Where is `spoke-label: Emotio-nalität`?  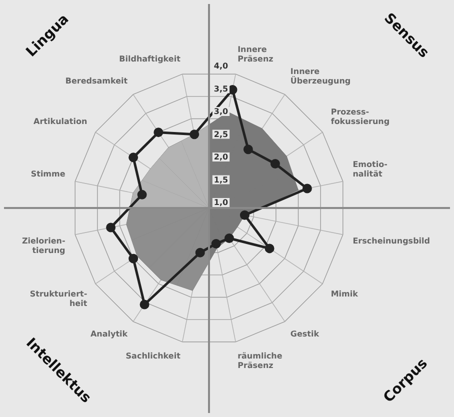
spoke-label: Emotio-nalität is located at coordinates (370, 169).